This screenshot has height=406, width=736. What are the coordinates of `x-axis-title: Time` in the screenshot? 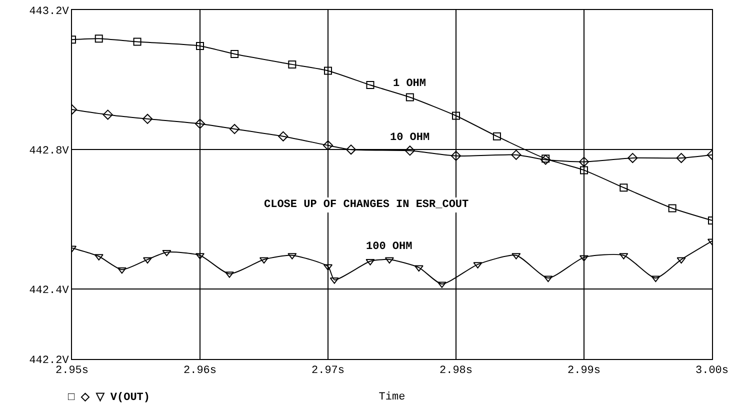 It's located at (392, 397).